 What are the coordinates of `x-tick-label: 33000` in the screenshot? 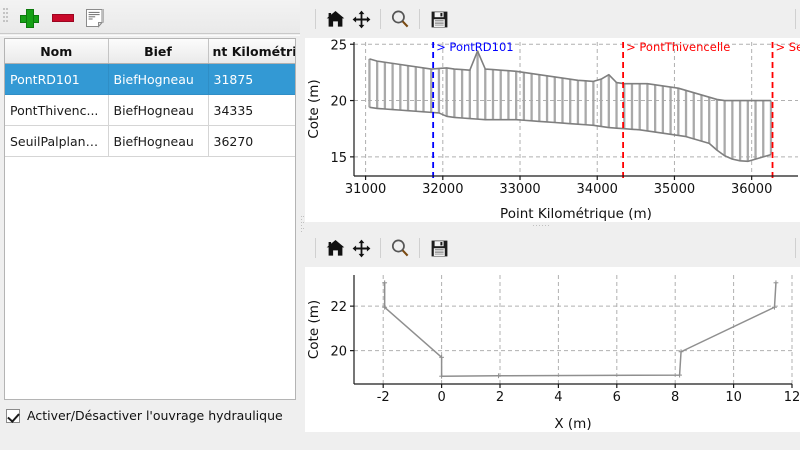 It's located at (519, 189).